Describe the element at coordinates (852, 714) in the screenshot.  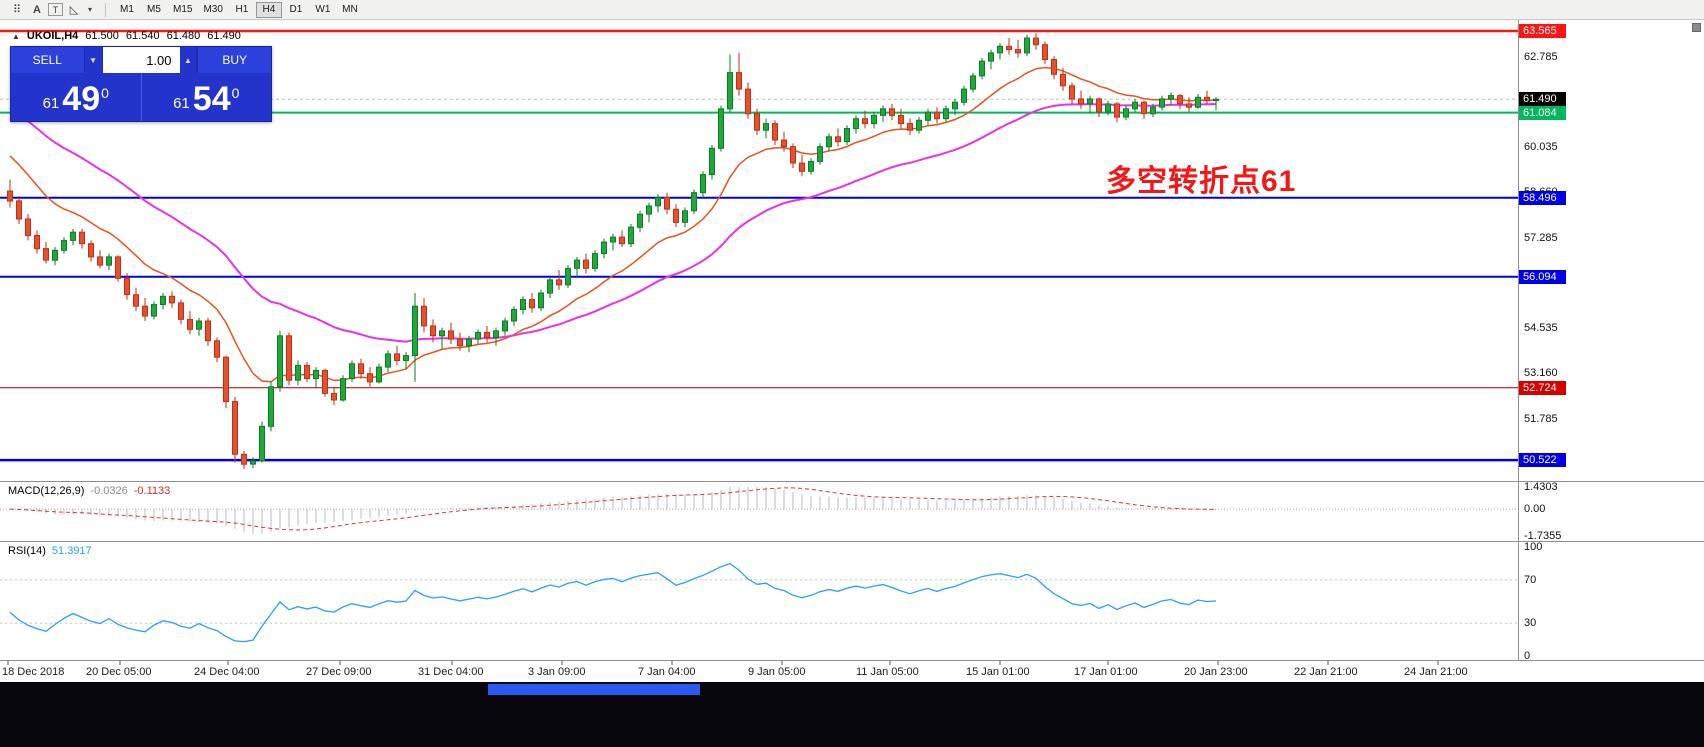
I see `bottom-bar` at that location.